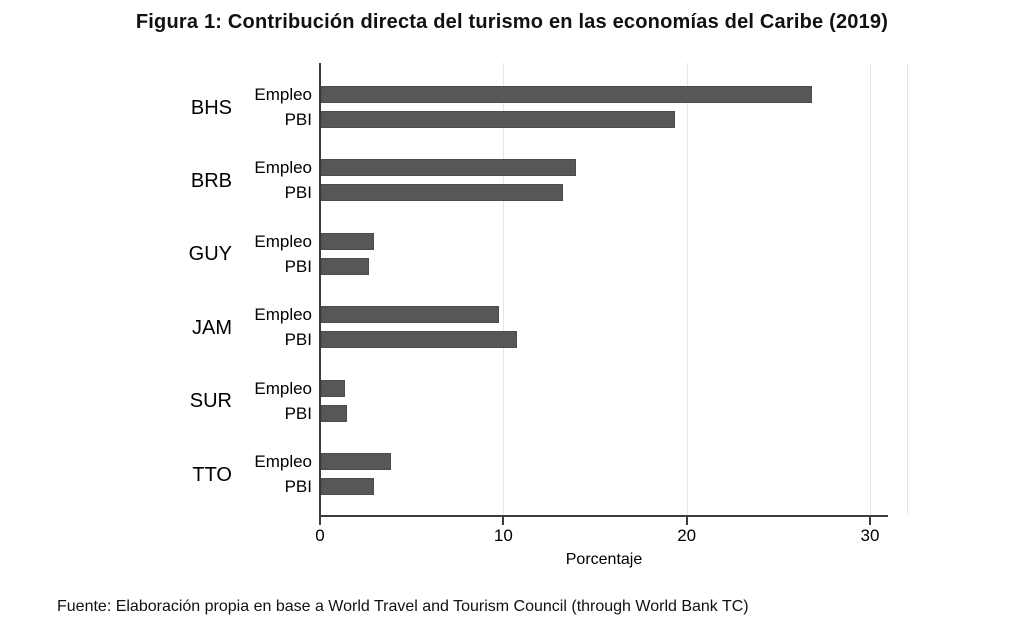 The image size is (1024, 636). What do you see at coordinates (356, 461) in the screenshot?
I see `bar-TTO-empleo` at bounding box center [356, 461].